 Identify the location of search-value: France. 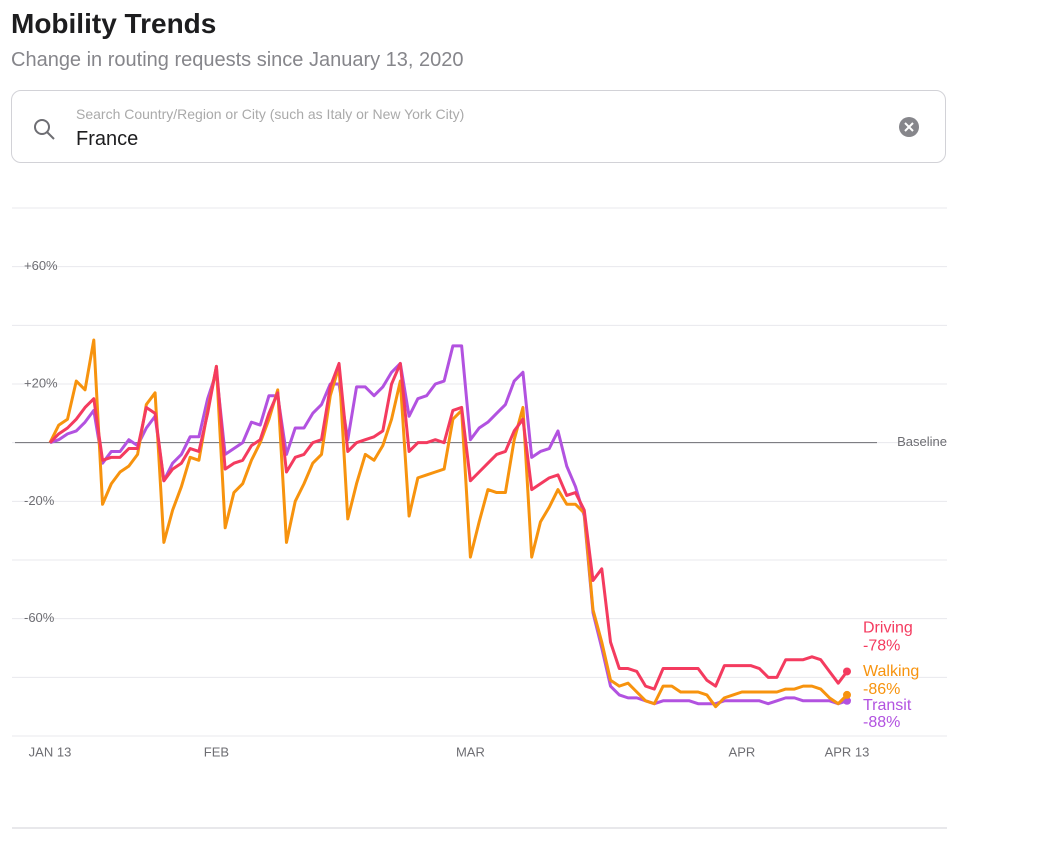
(107, 139).